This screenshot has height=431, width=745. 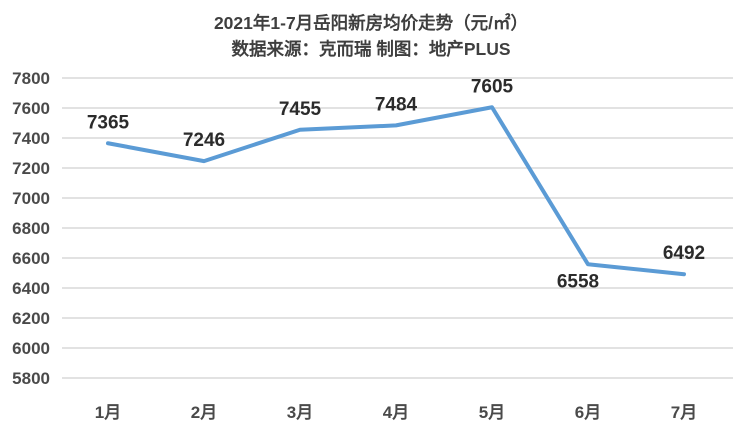 I want to click on x-tick-label: 6月, so click(x=588, y=412).